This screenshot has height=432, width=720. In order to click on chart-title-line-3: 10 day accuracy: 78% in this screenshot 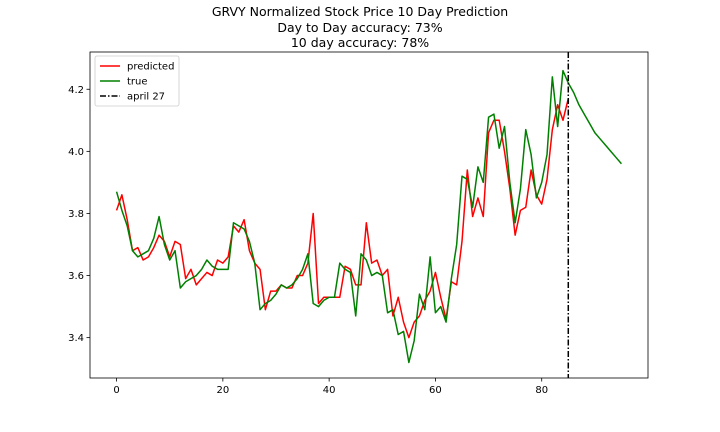, I will do `click(360, 42)`.